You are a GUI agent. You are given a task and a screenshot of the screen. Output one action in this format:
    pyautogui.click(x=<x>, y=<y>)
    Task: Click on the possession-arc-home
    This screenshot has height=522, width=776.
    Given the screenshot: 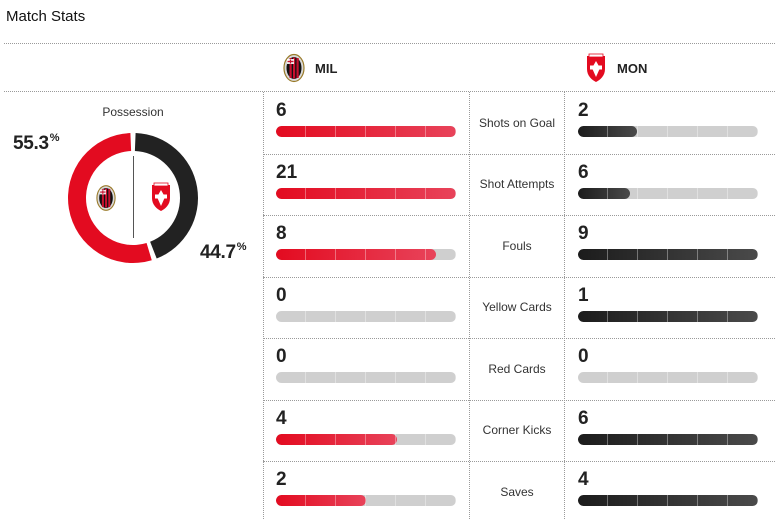 What is the action you would take?
    pyautogui.click(x=109, y=198)
    